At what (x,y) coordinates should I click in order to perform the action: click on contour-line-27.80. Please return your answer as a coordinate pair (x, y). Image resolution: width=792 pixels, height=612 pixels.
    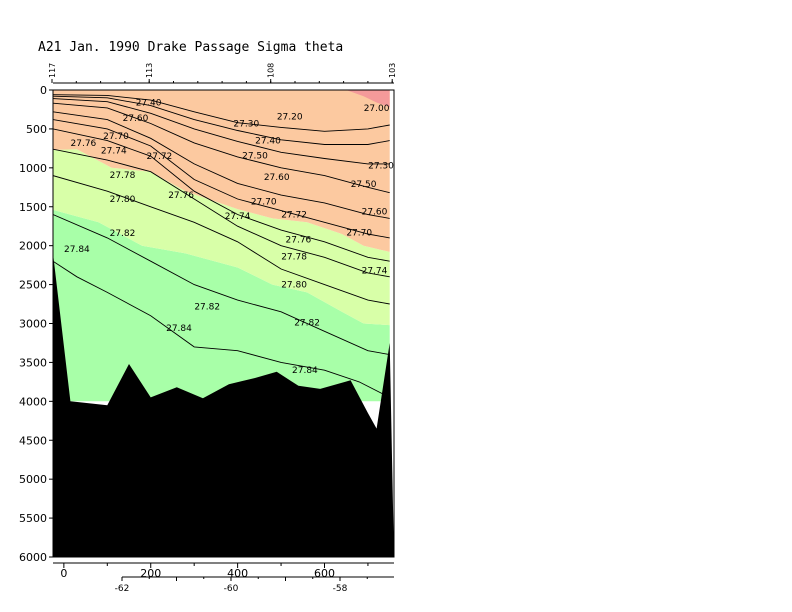
    Looking at the image, I should click on (221, 240).